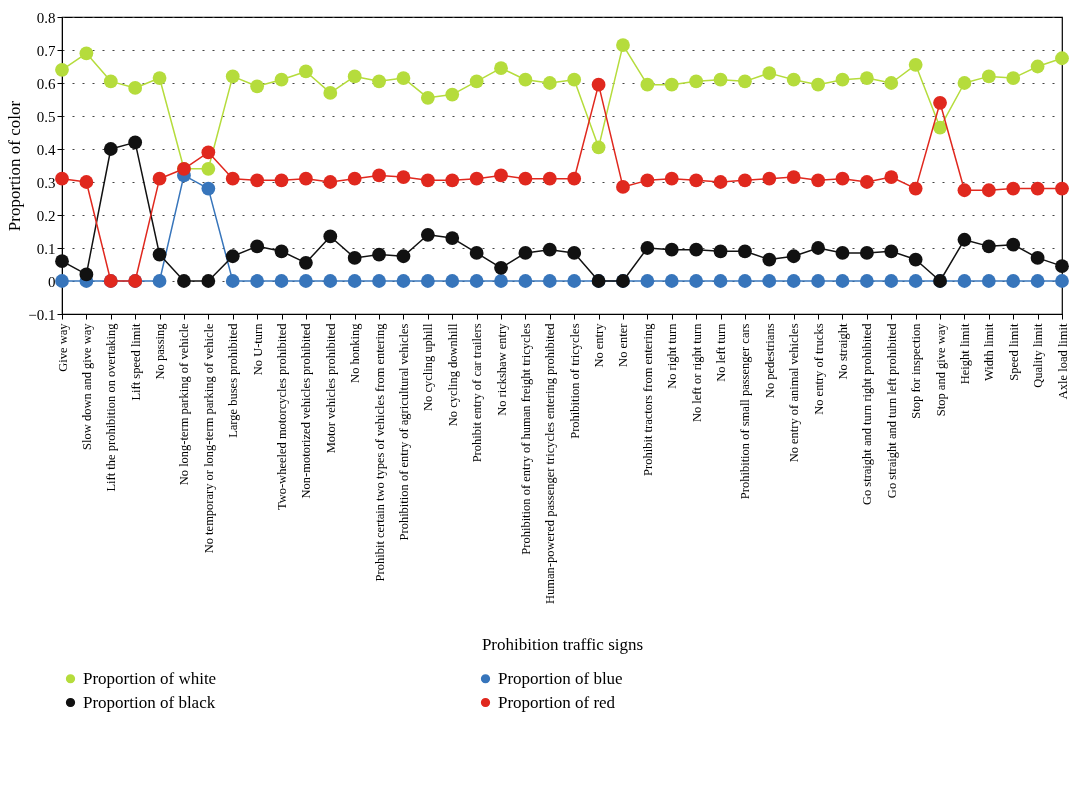 Image resolution: width=1091 pixels, height=791 pixels. Describe the element at coordinates (52, 281) in the screenshot. I see `y-tick-label: 0` at that location.